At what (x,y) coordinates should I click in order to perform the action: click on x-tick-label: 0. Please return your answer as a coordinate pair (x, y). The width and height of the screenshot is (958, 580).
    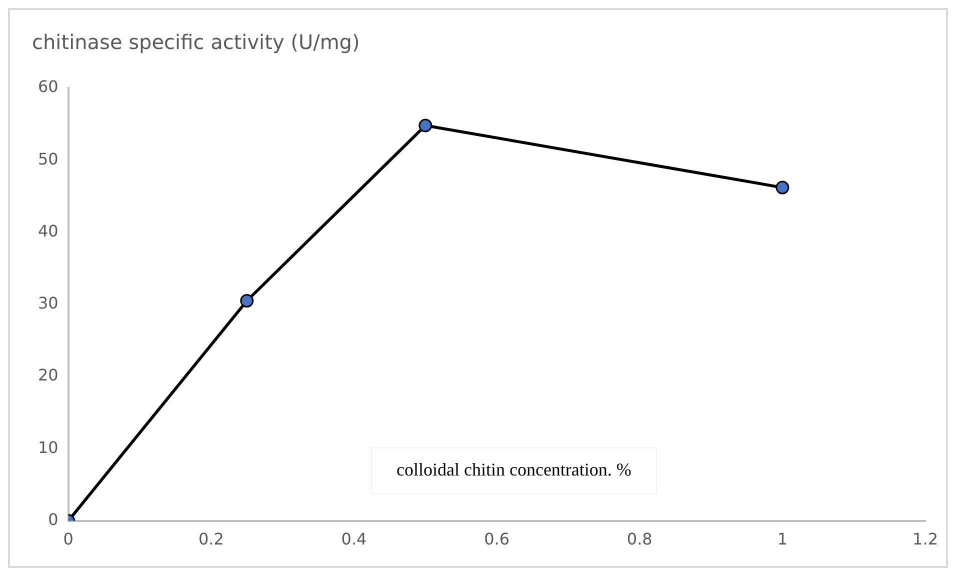
    Looking at the image, I should click on (68, 539).